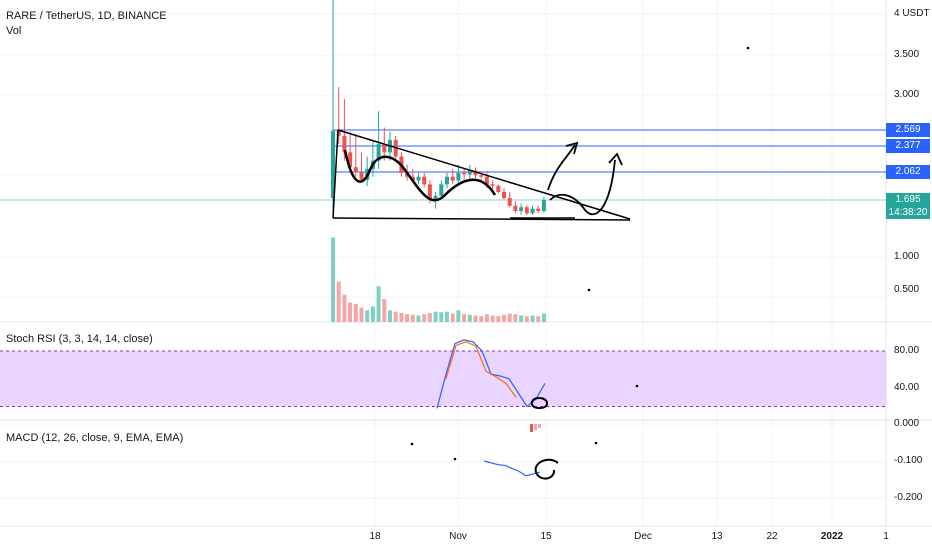 Image resolution: width=932 pixels, height=550 pixels. I want to click on macd-line, so click(512, 468).